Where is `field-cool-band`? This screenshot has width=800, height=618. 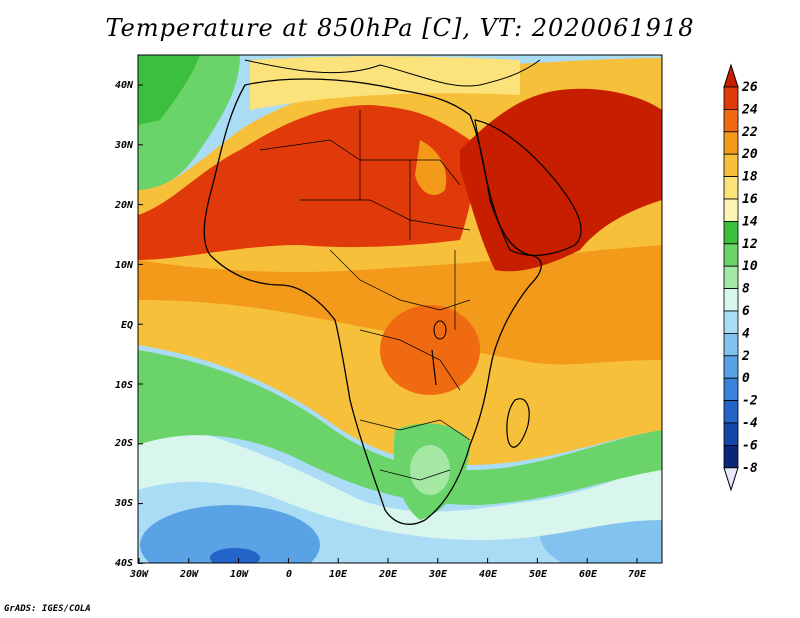
field-cool-band is located at coordinates (400, 480).